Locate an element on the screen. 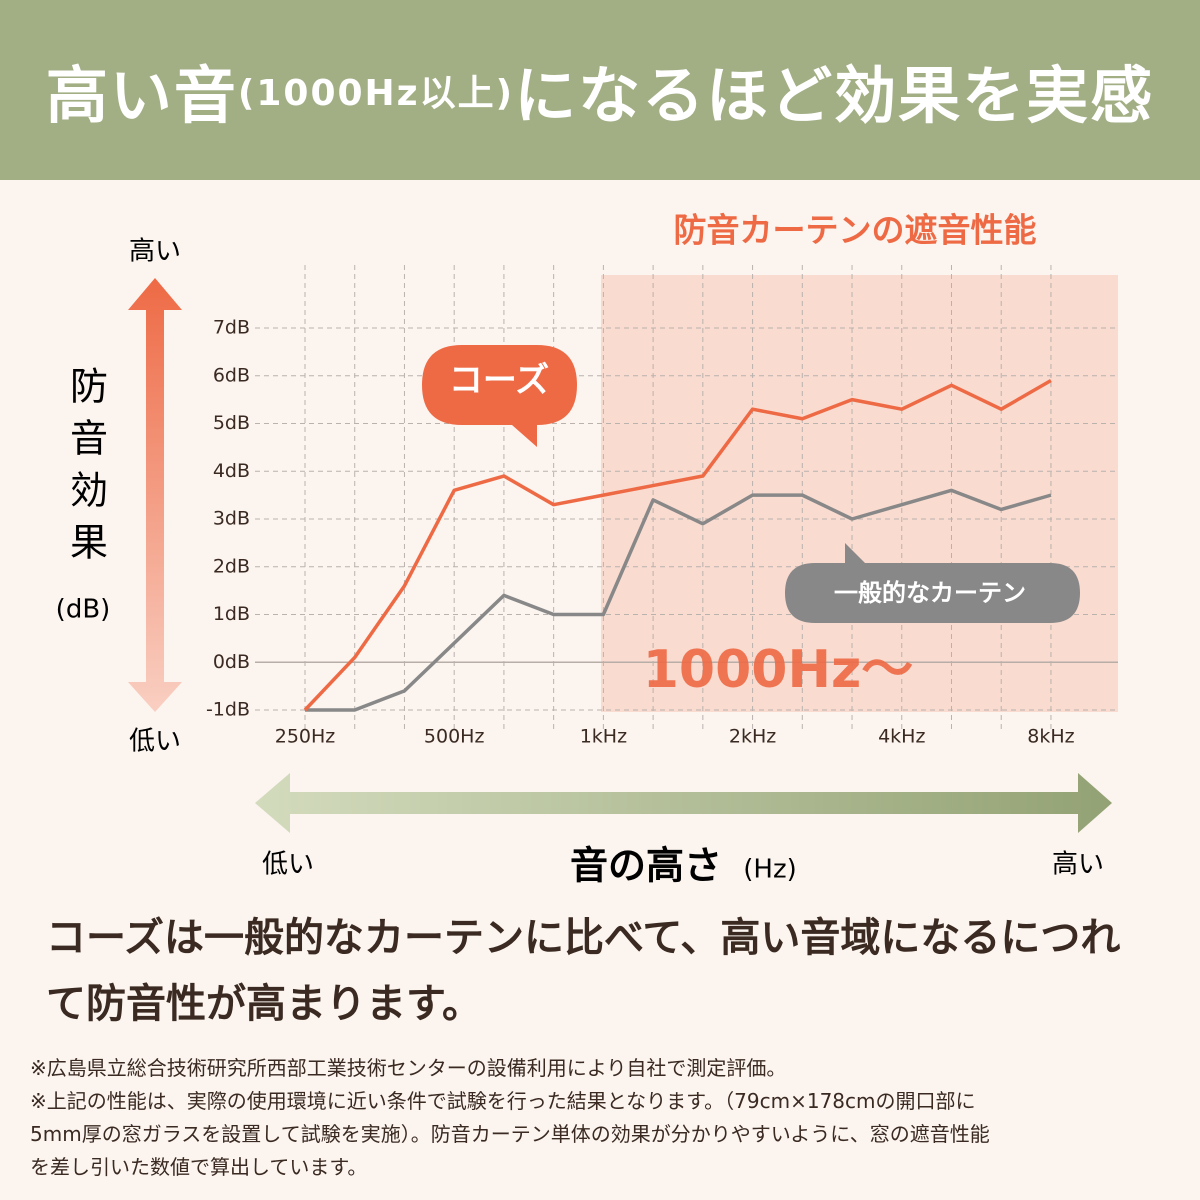  y-tick-label: -1dB is located at coordinates (228, 710).